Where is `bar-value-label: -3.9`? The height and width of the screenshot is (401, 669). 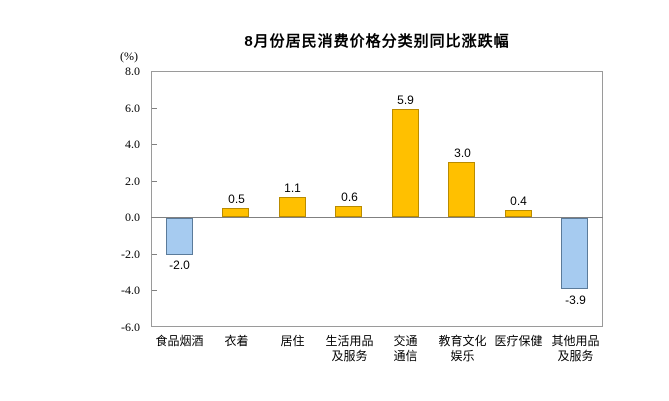 bar-value-label: -3.9 is located at coordinates (575, 300).